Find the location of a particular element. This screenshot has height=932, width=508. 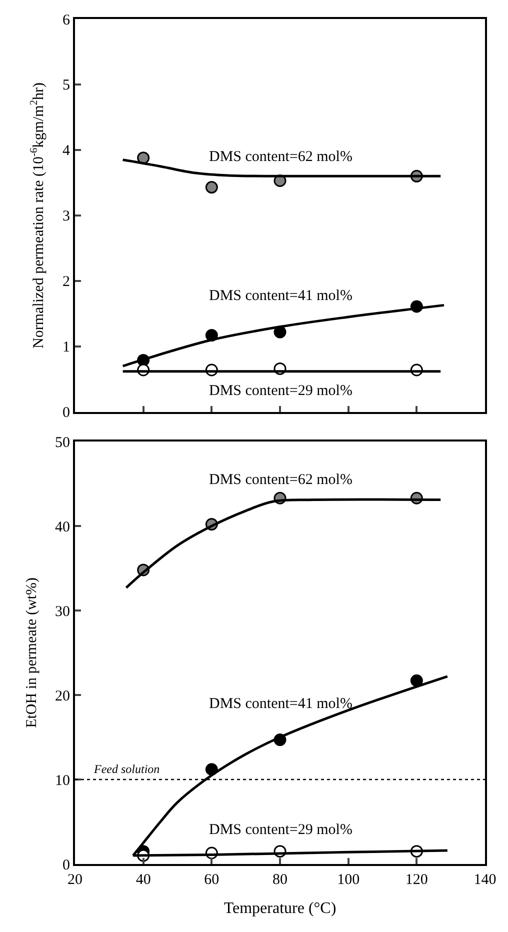

y-tick-label: 2 is located at coordinates (66, 282).